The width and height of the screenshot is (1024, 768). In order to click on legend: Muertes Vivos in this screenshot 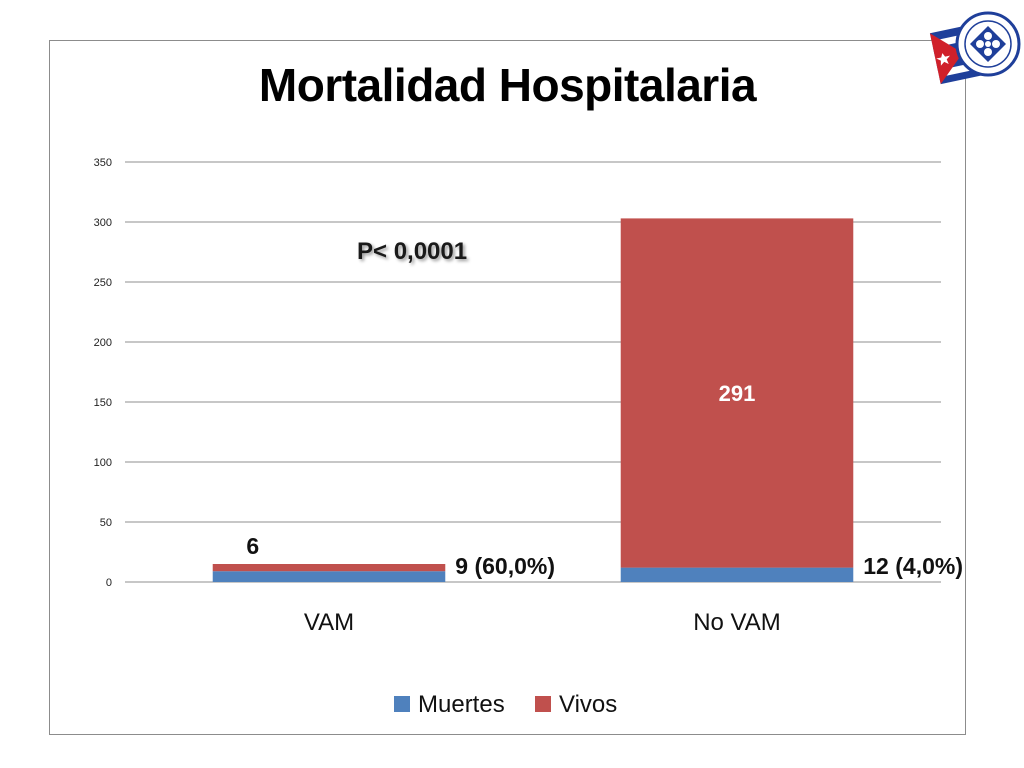, I will do `click(505, 704)`.